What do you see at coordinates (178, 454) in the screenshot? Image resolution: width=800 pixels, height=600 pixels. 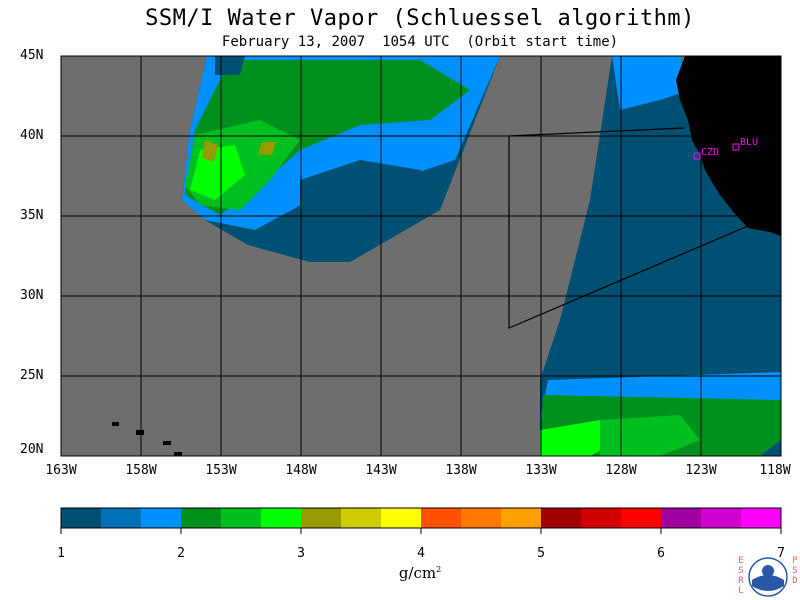 I see `island-hawaii` at bounding box center [178, 454].